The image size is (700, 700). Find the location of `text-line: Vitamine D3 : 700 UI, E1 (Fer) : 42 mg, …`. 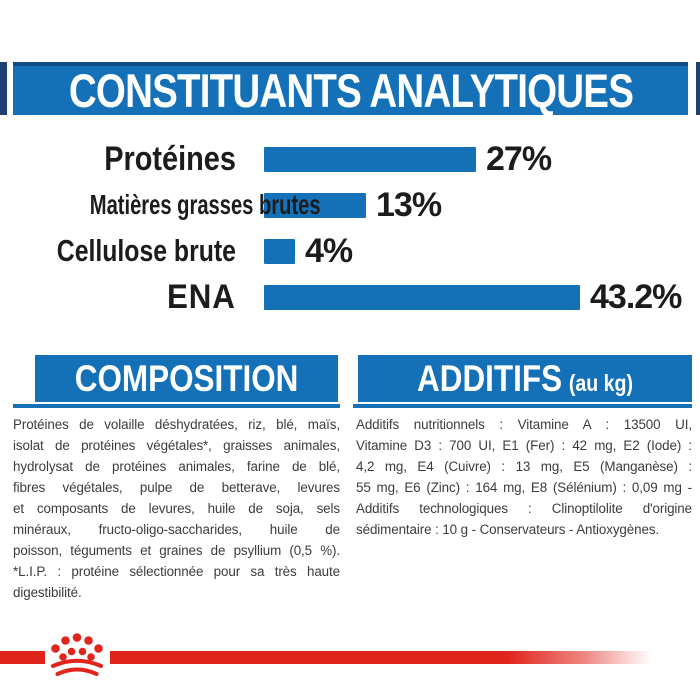

text-line: Vitamine D3 : 700 UI, E1 (Fer) : 42 mg, … is located at coordinates (524, 445).